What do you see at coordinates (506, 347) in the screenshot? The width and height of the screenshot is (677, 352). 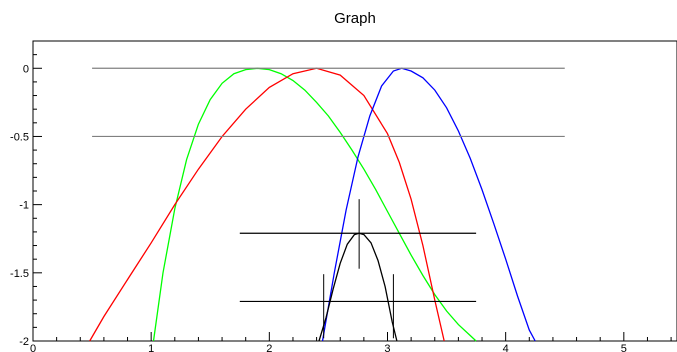 I see `x-tick-label: 4` at bounding box center [506, 347].